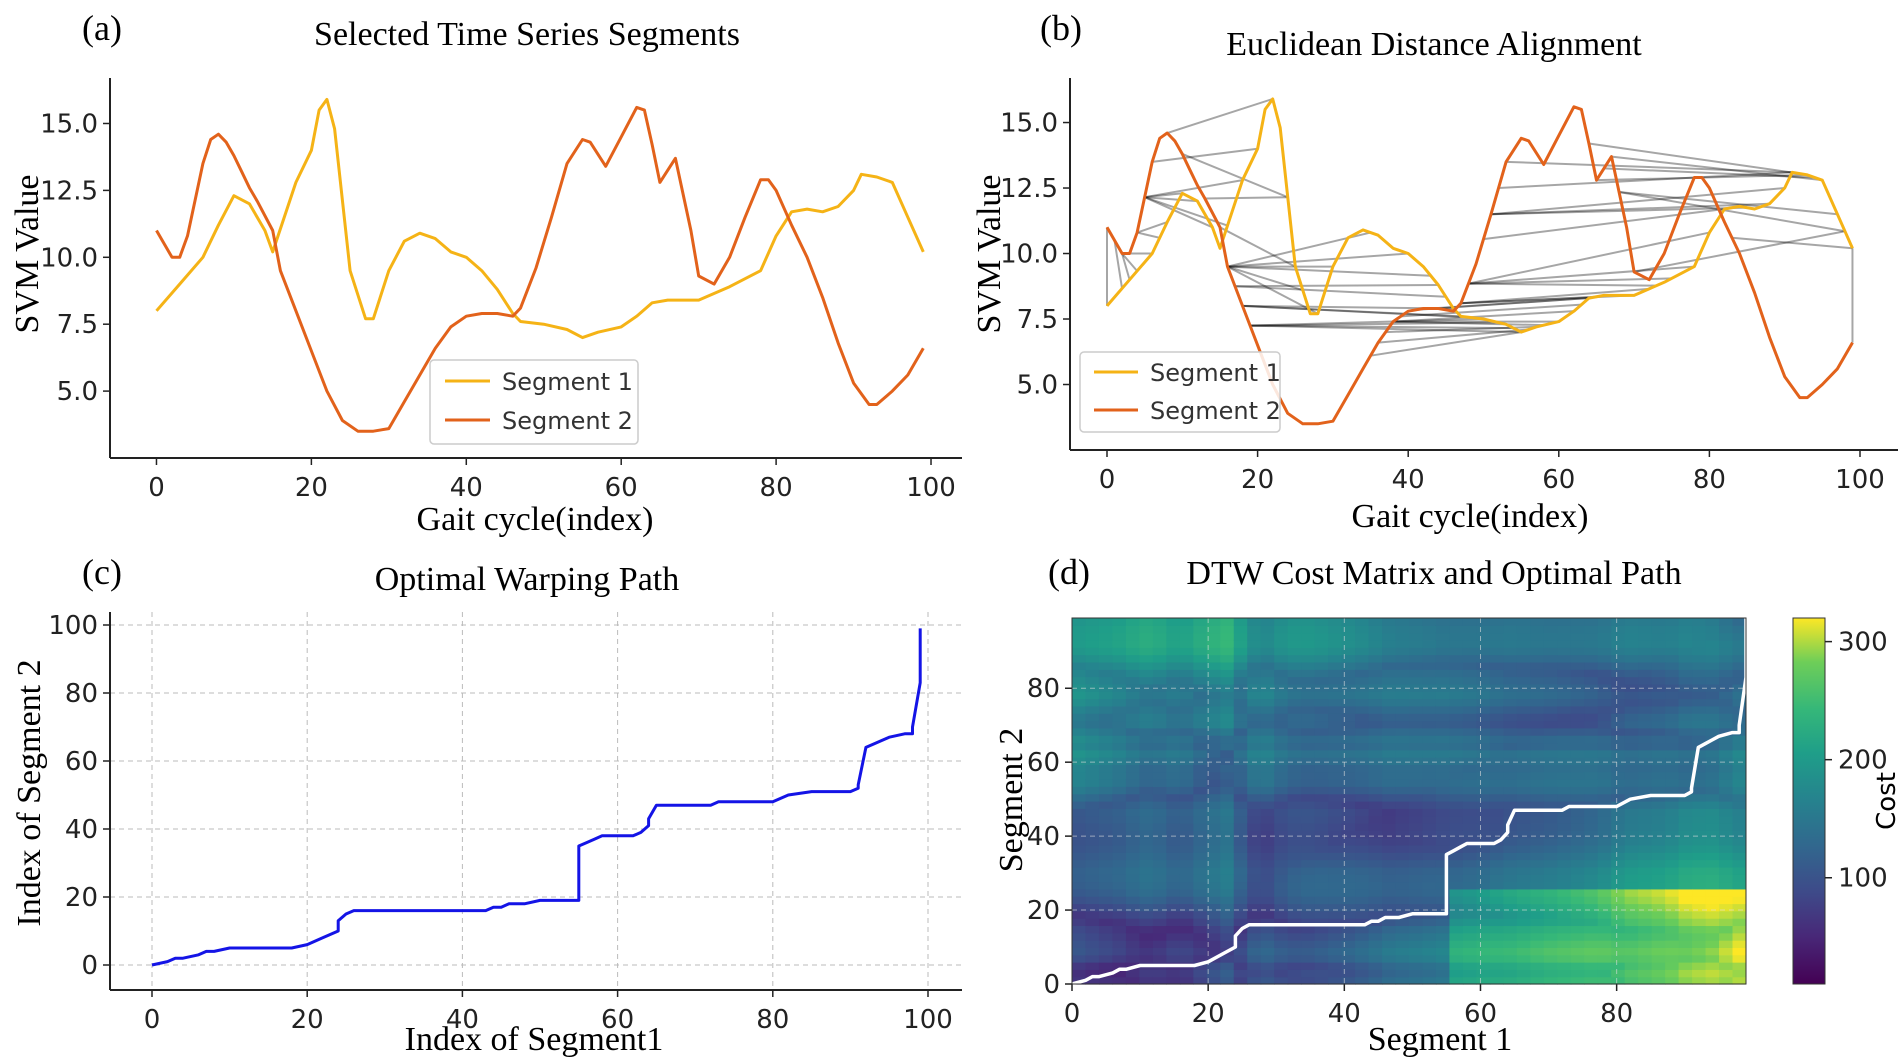  What do you see at coordinates (1337, 285) in the screenshot?
I see `alignment-line` at bounding box center [1337, 285].